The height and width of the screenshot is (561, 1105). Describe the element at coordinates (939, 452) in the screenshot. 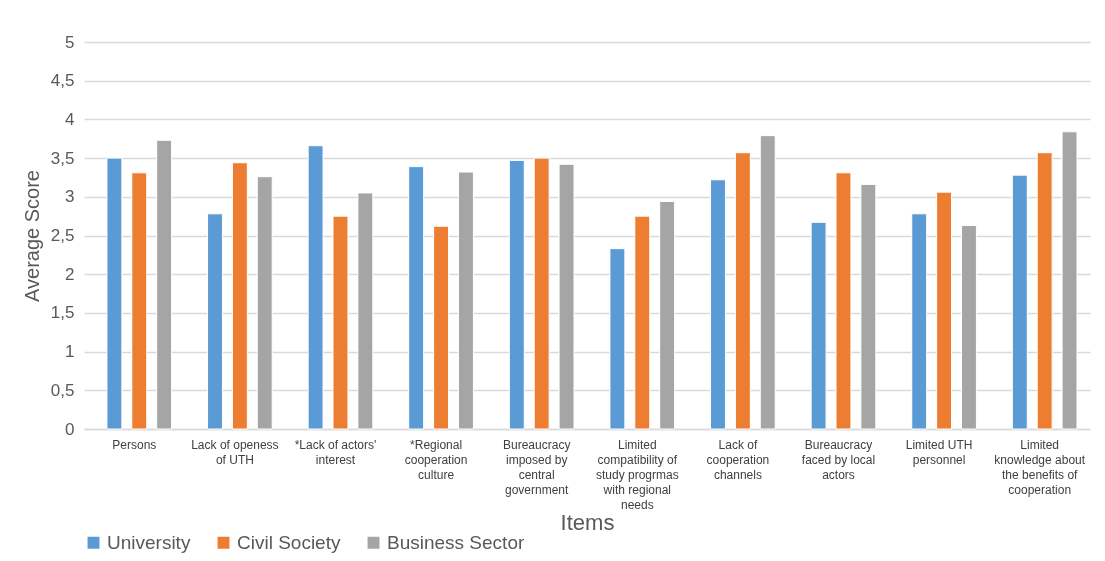

I see `x-tick-label: Limited UTH personnel` at that location.